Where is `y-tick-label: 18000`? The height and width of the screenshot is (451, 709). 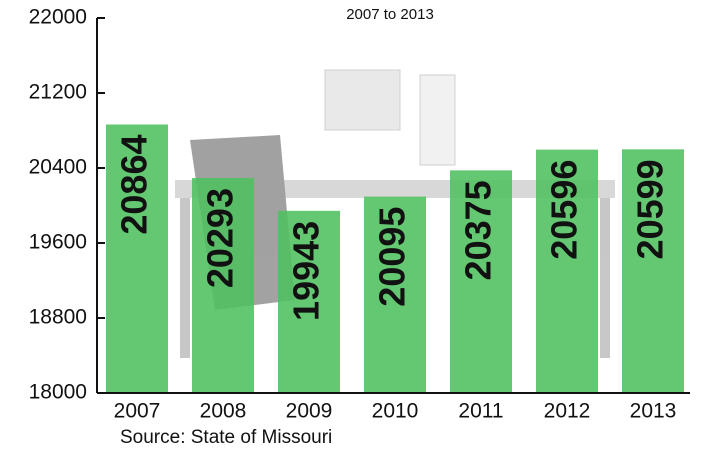
y-tick-label: 18000 is located at coordinates (58, 392).